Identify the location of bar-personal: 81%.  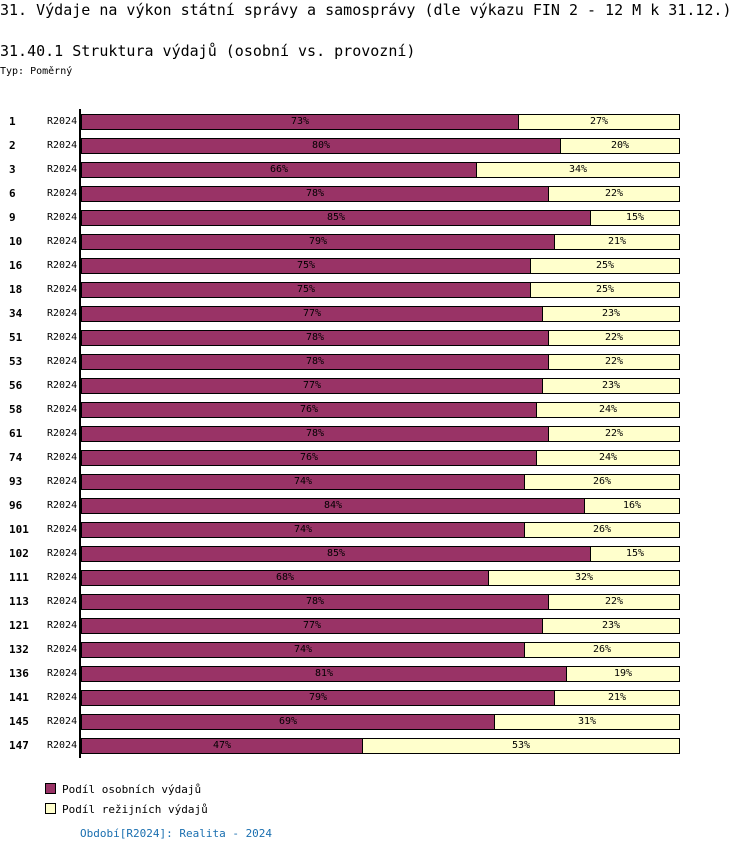
(324, 674).